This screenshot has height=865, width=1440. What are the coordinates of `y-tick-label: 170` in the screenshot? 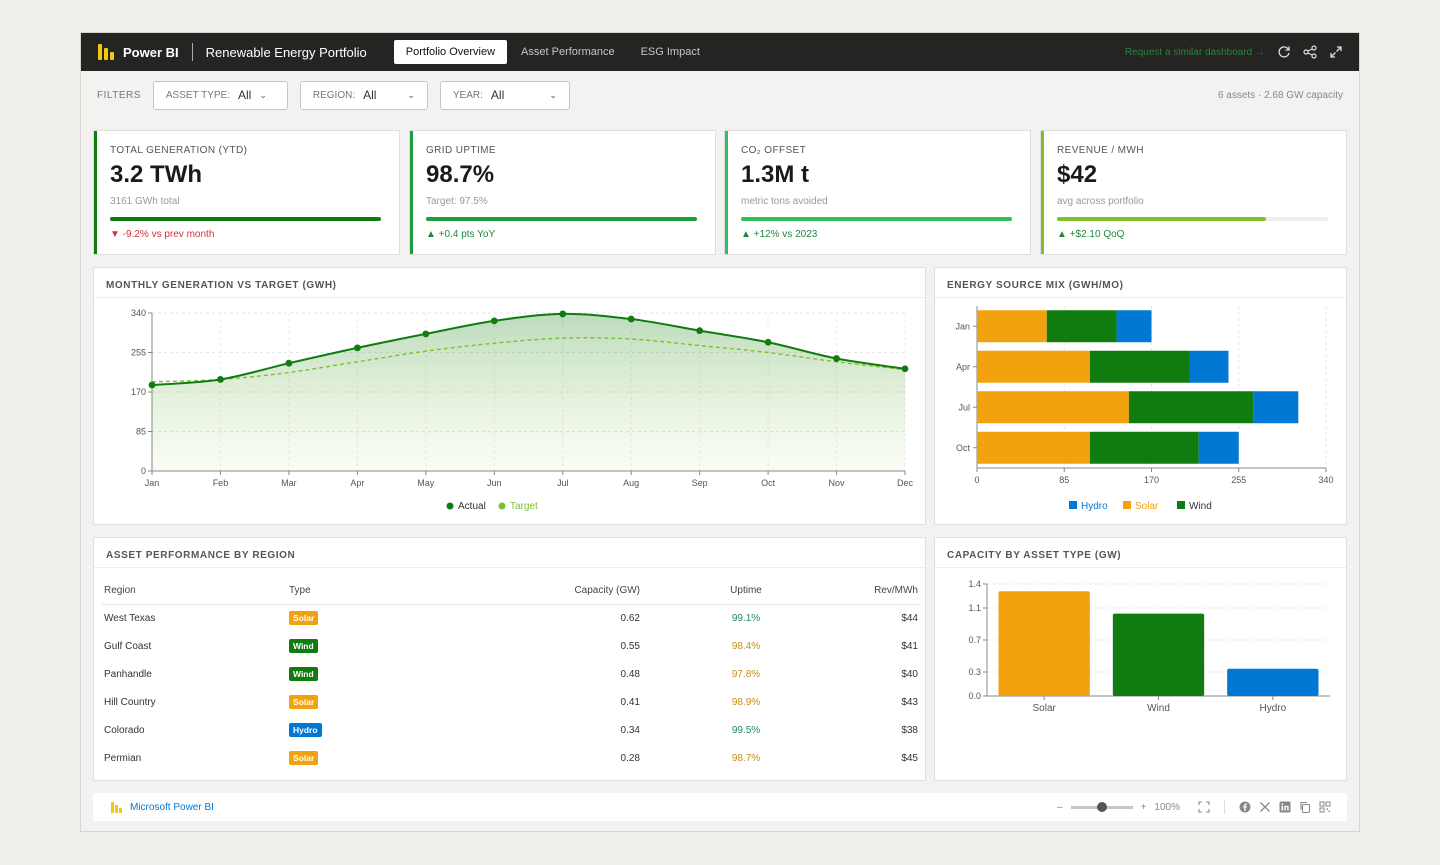 It's located at (138, 392).